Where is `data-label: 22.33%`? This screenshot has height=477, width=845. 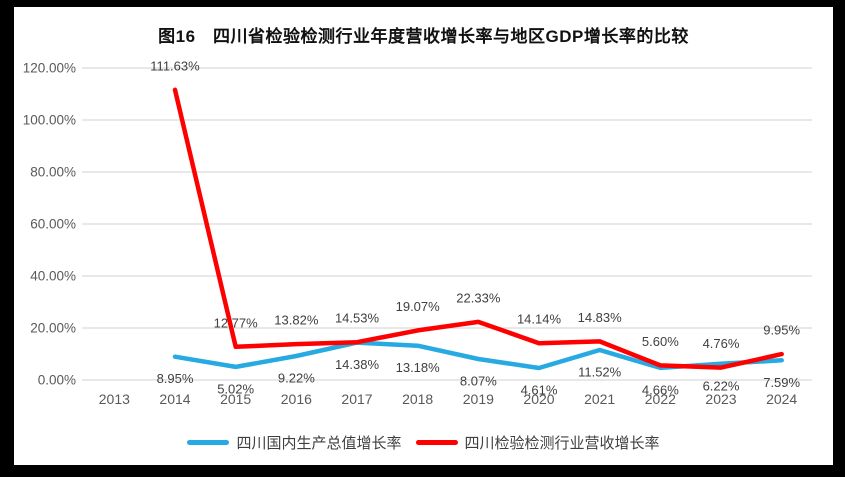
data-label: 22.33% is located at coordinates (478, 297).